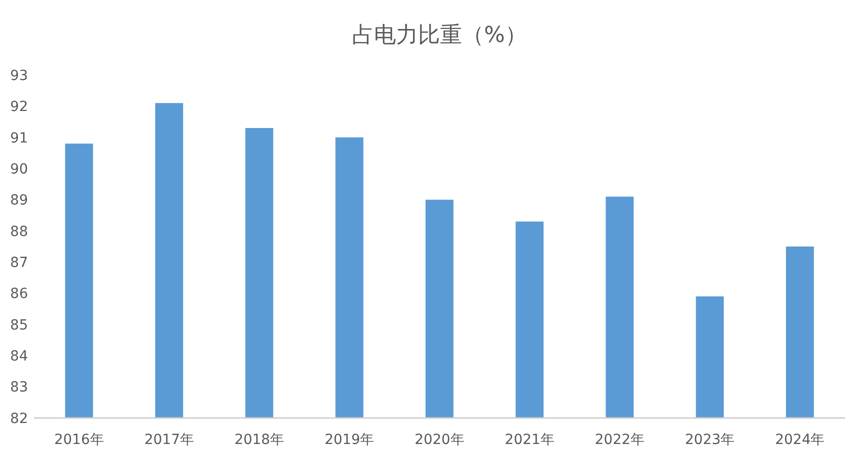 This screenshot has height=462, width=865. I want to click on x-tick-label: 2019年, so click(349, 440).